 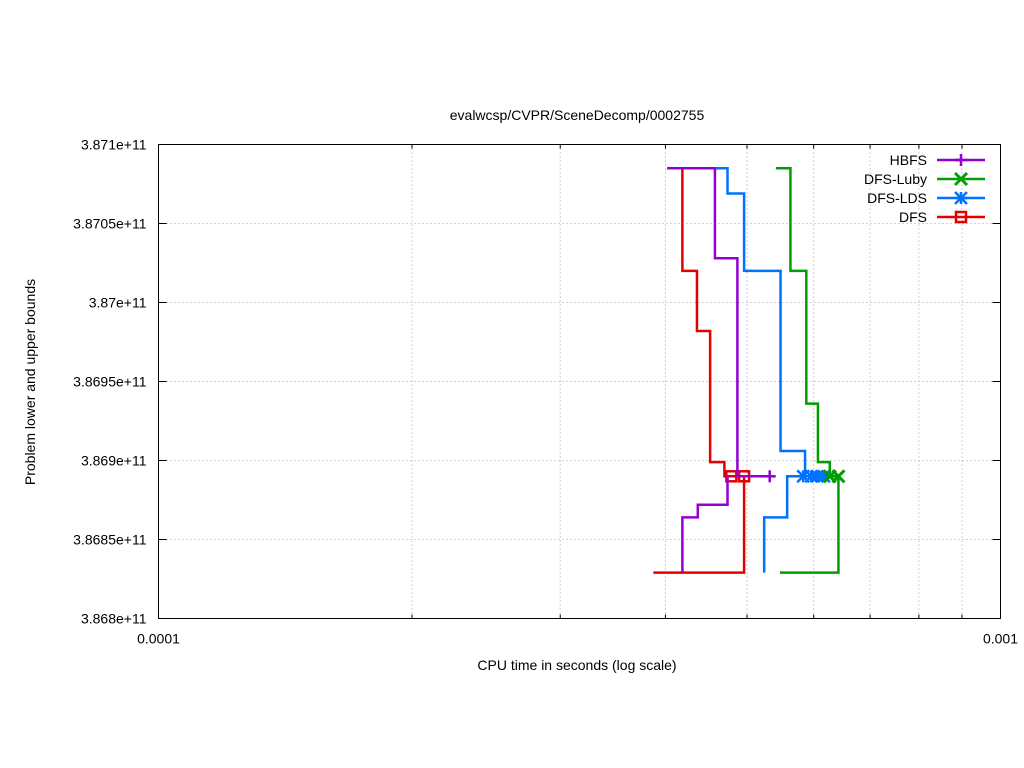 I want to click on legend-label: DFS, so click(x=913, y=217).